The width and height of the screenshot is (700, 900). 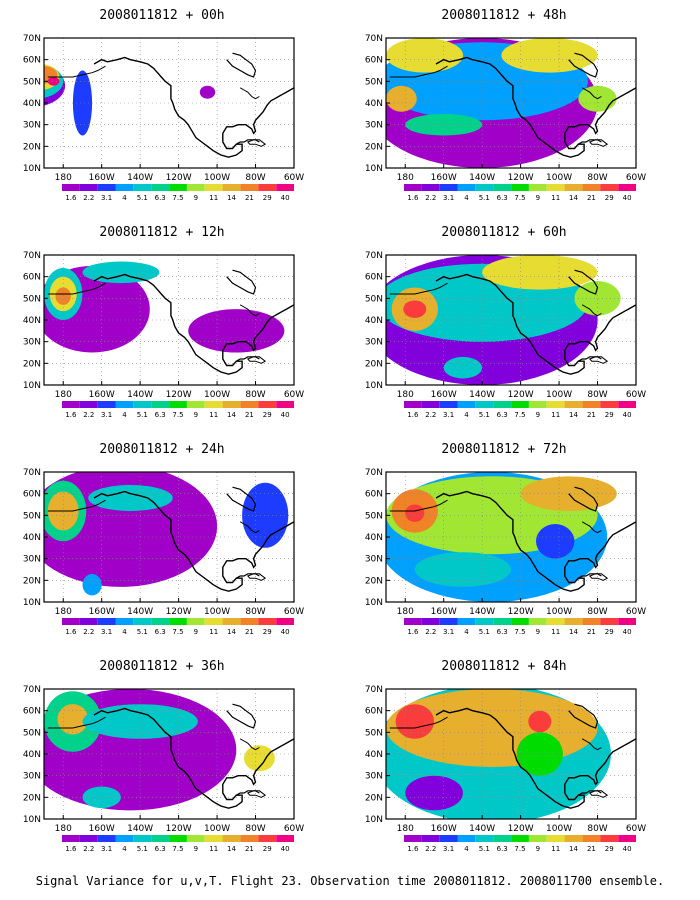 What do you see at coordinates (374, 126) in the screenshot?
I see `lat-tick-label: 30N` at bounding box center [374, 126].